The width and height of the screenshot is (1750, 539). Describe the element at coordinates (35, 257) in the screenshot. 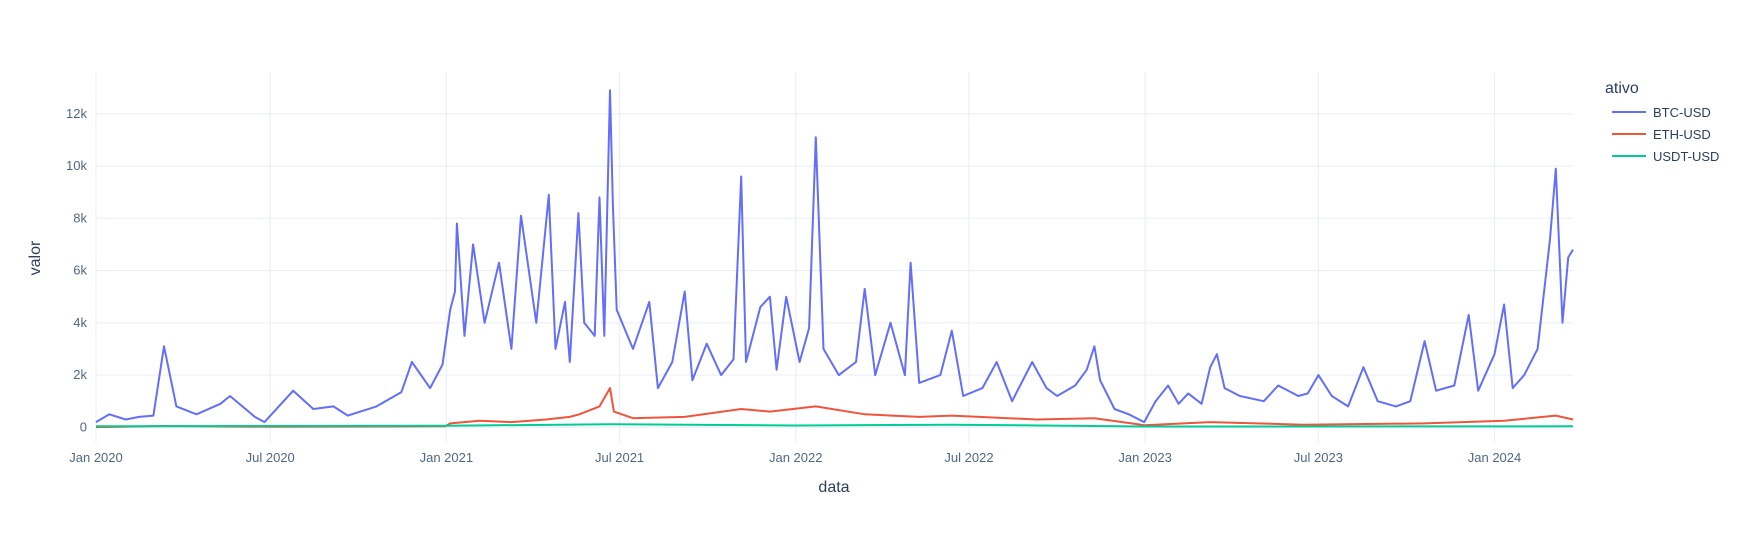

I see `y-axis-title: valor` at that location.